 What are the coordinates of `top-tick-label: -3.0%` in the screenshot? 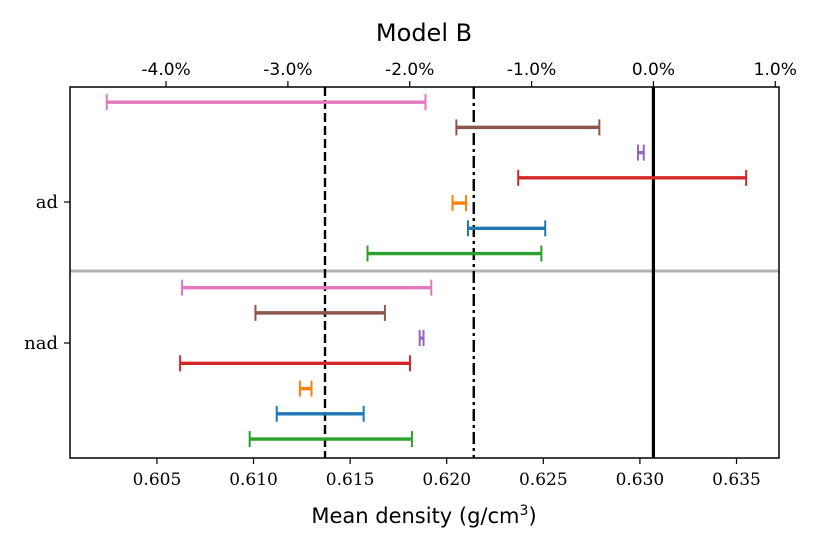 It's located at (287, 70).